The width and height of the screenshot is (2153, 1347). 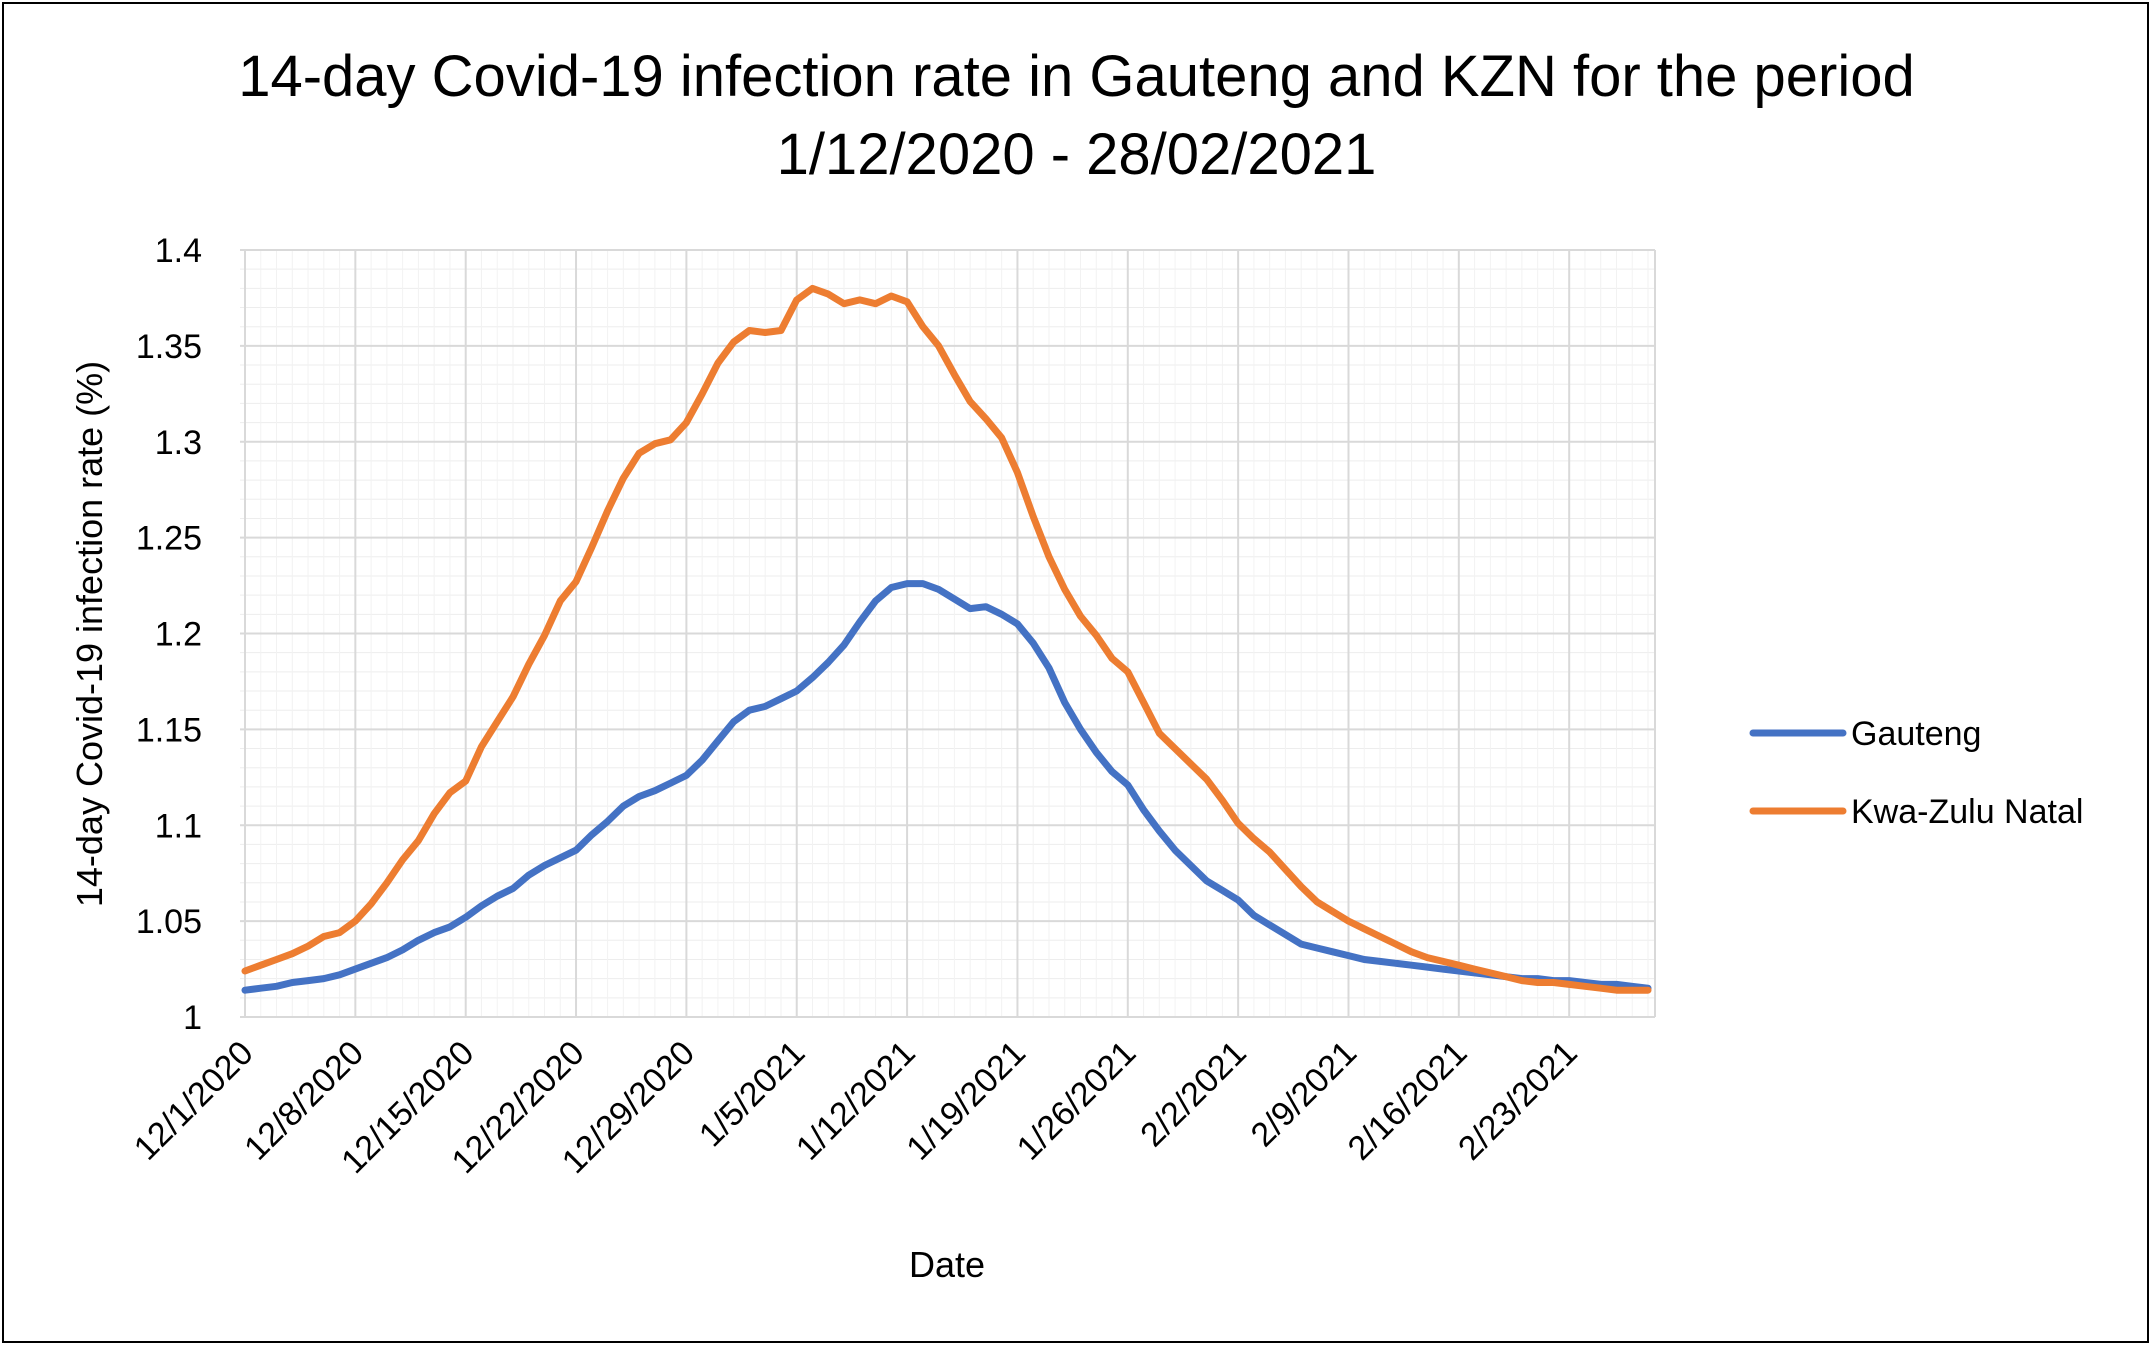 I want to click on y-tick-label: 1.1, so click(x=178, y=826).